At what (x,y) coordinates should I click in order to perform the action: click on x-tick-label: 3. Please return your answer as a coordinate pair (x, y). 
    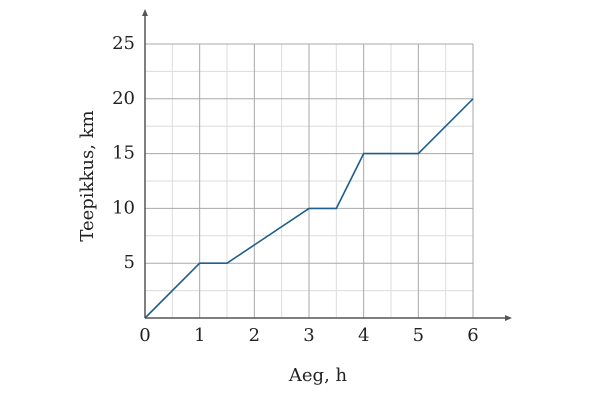
    Looking at the image, I should click on (308, 335).